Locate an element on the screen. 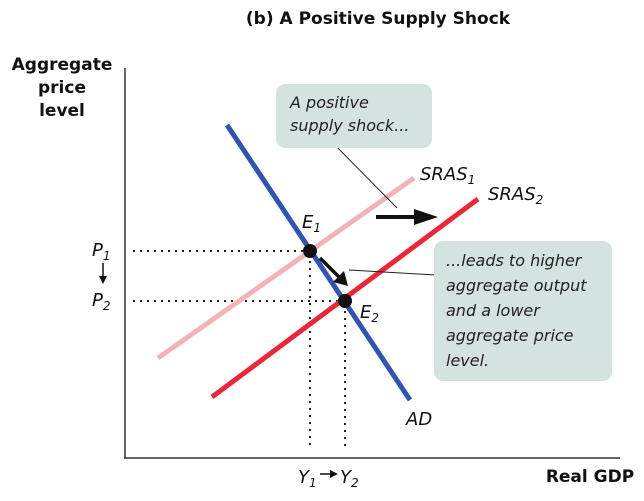 This screenshot has width=644, height=501. ad-label: AD is located at coordinates (418, 419).